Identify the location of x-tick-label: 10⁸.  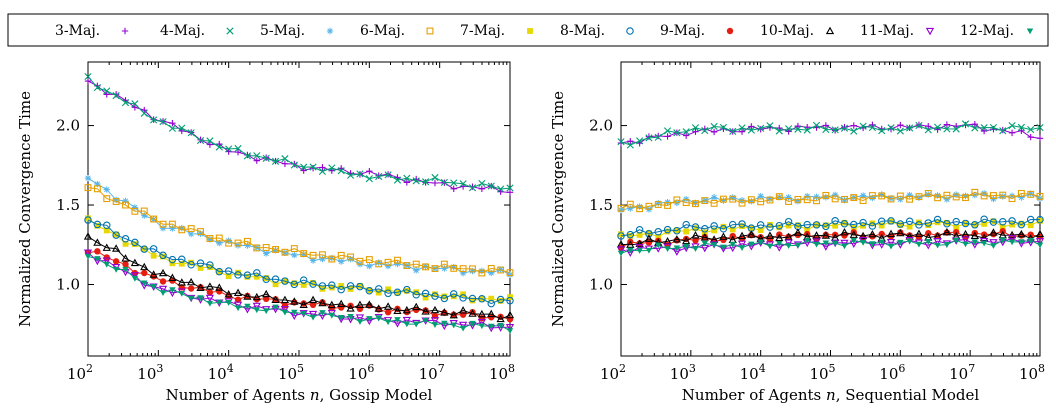
(502, 372).